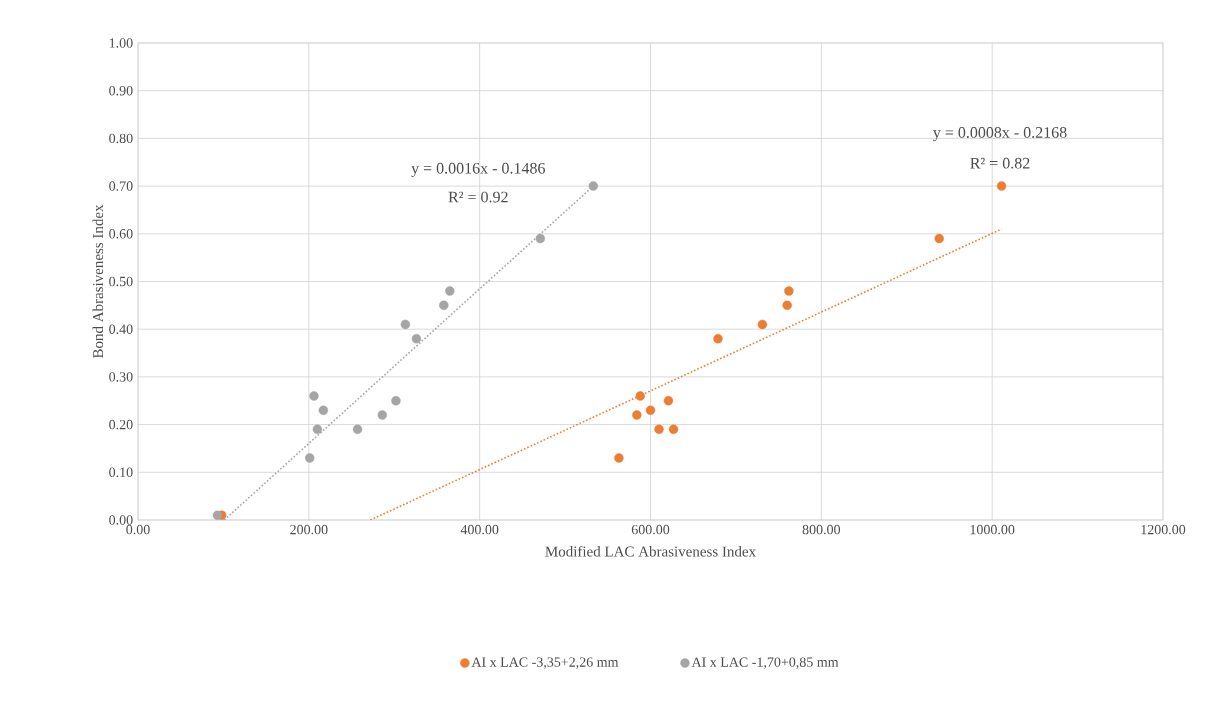  I want to click on x-tick-label: 800.00, so click(821, 529).